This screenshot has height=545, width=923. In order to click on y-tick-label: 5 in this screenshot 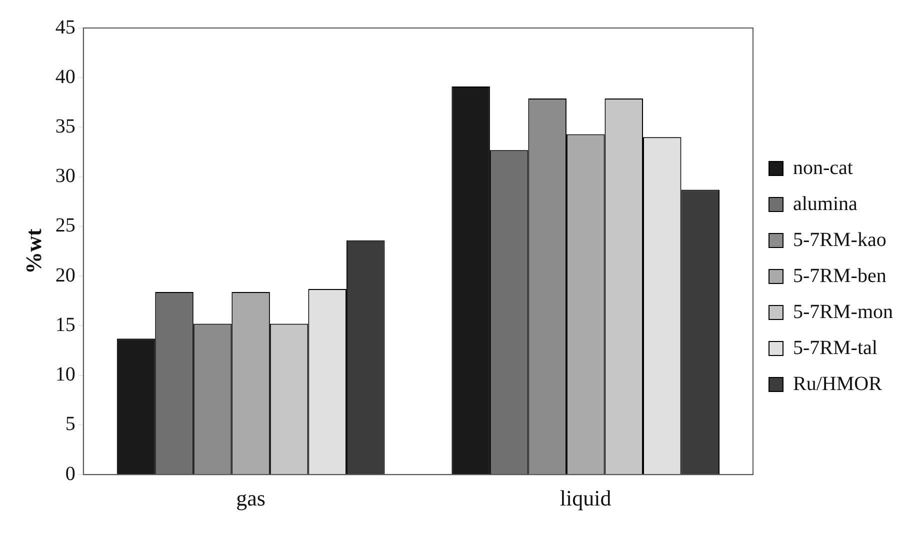, I will do `click(70, 424)`.